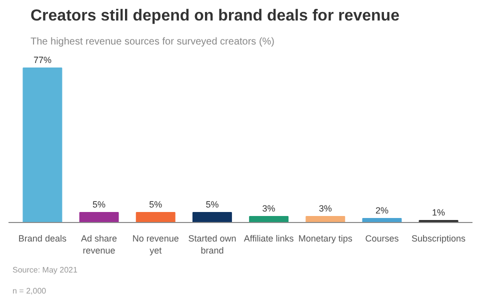 The height and width of the screenshot is (300, 480). I want to click on x-tick-label: Started own brand, so click(212, 245).